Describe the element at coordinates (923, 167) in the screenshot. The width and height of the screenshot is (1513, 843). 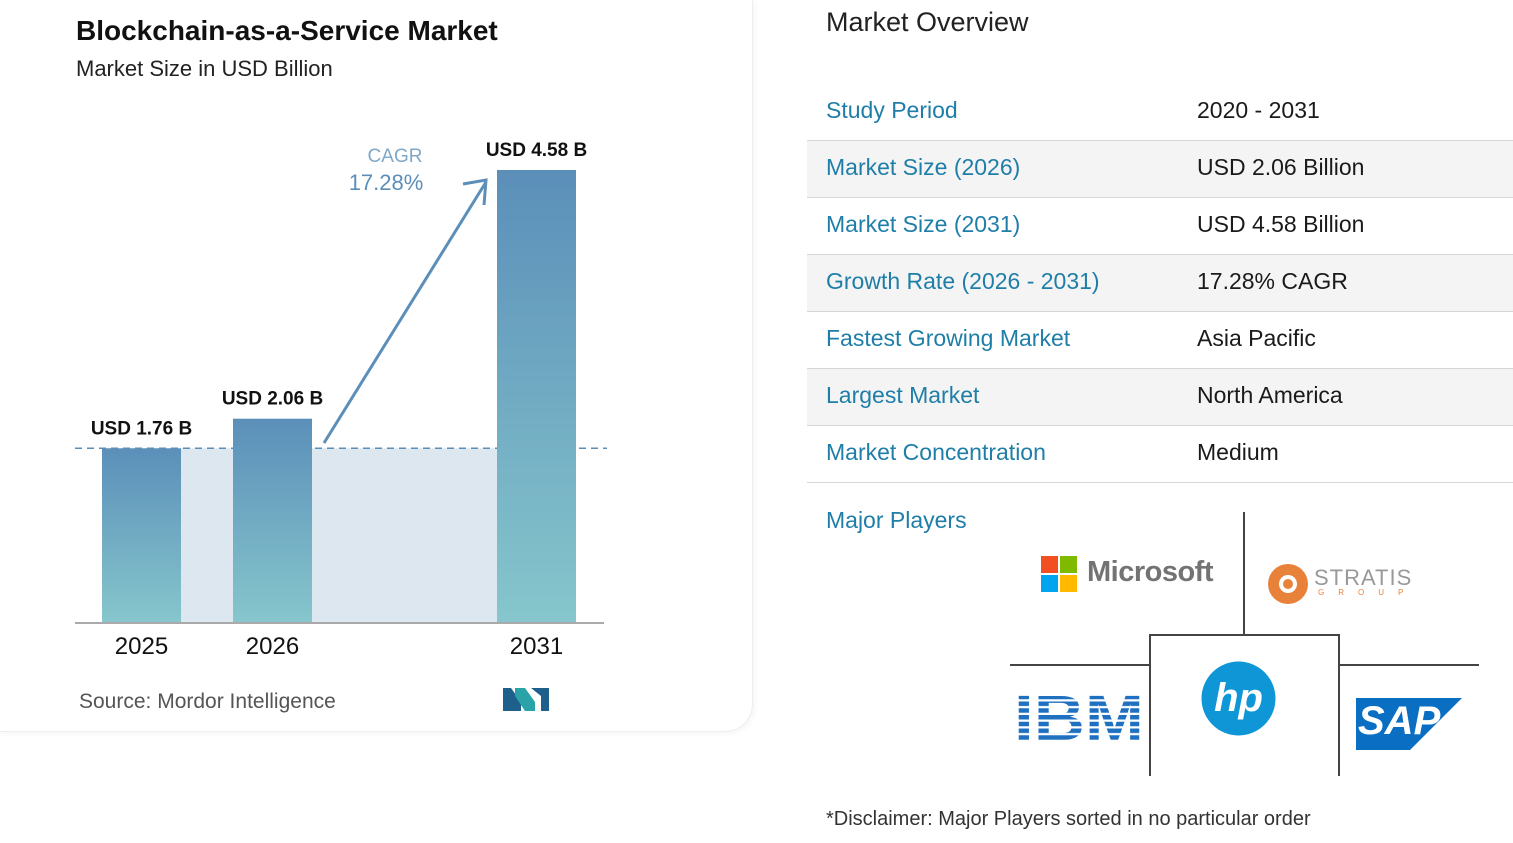
I see `overview-label: Market Size (2026)` at that location.